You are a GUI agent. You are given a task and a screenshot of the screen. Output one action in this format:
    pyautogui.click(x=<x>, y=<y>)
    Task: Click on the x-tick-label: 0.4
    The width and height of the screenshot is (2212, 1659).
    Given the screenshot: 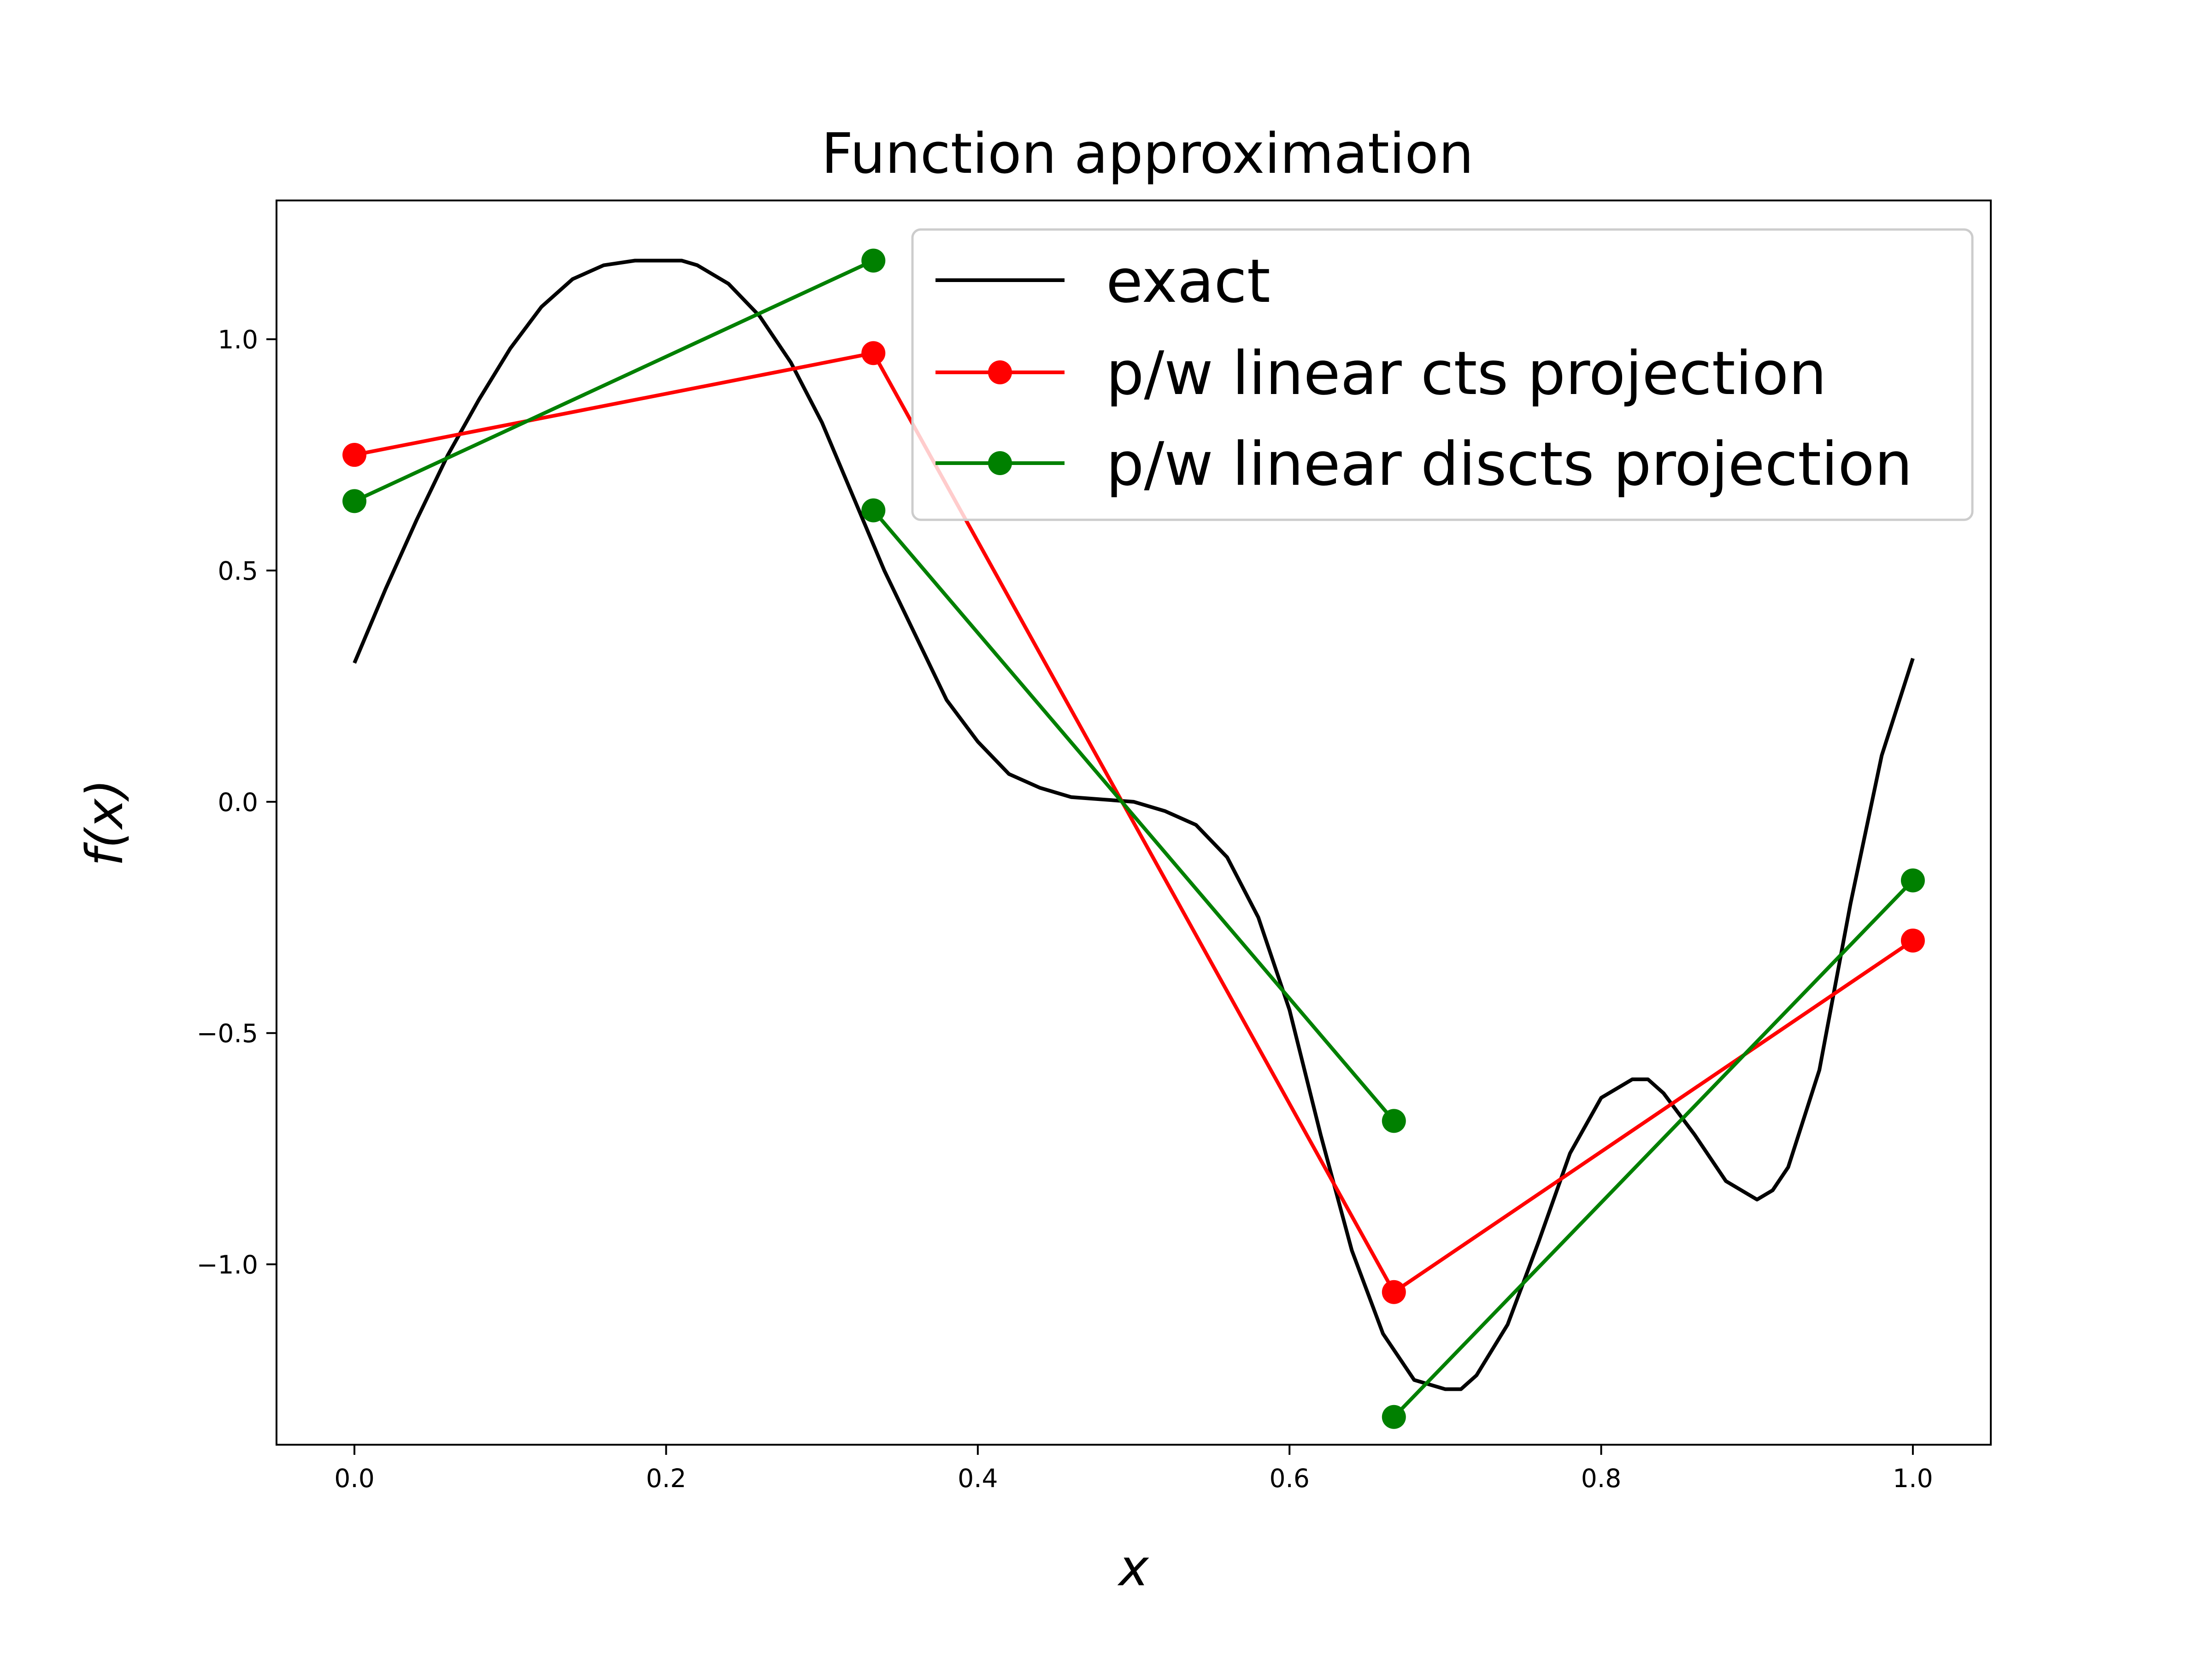 What is the action you would take?
    pyautogui.click(x=978, y=1478)
    